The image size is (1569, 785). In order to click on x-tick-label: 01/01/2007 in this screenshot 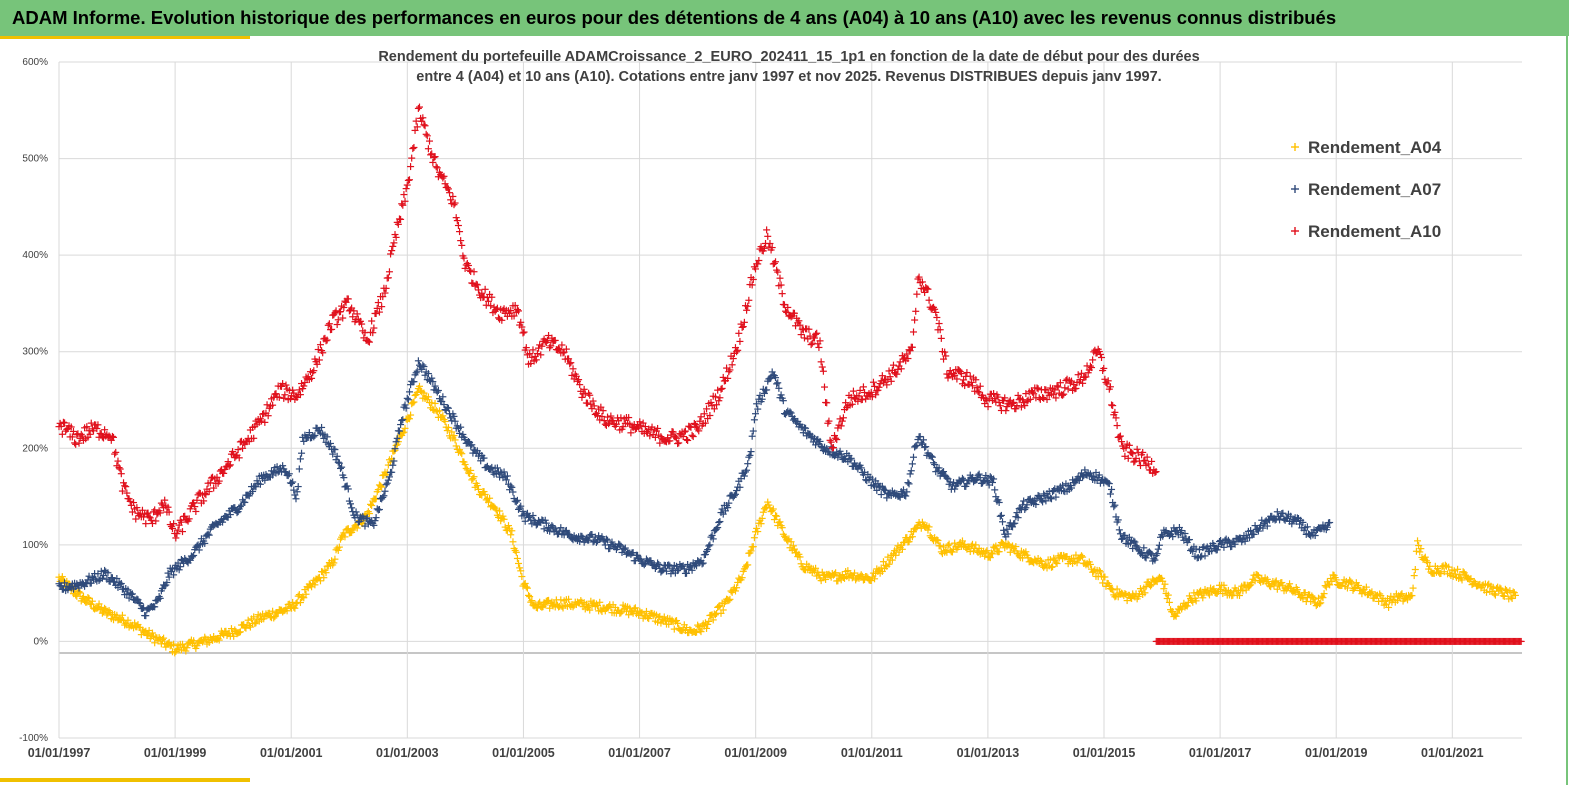, I will do `click(639, 753)`.